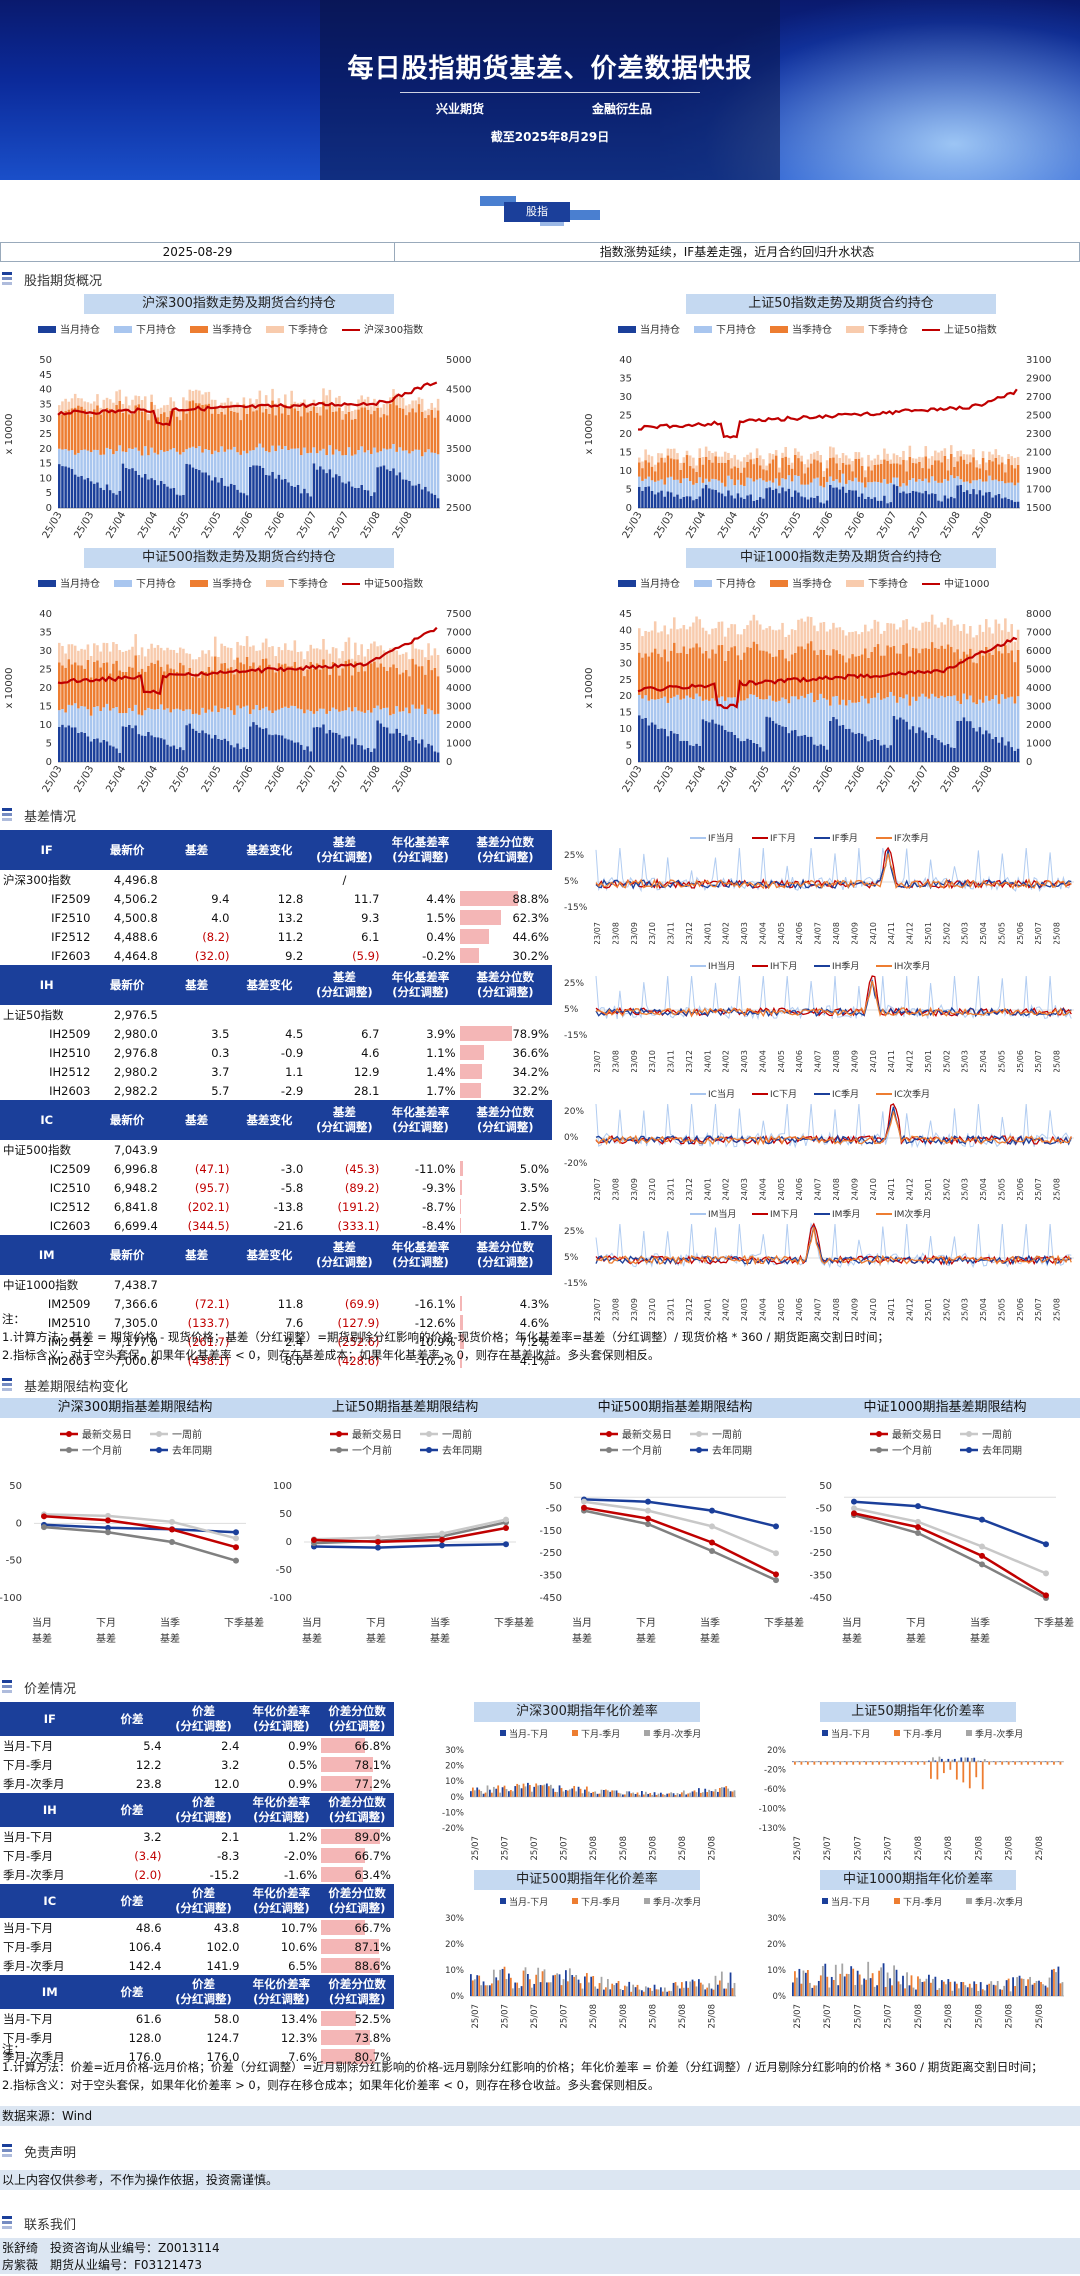 This screenshot has width=1080, height=2276. What do you see at coordinates (551, 1531) in the screenshot?
I see `tick-label: -150` at bounding box center [551, 1531].